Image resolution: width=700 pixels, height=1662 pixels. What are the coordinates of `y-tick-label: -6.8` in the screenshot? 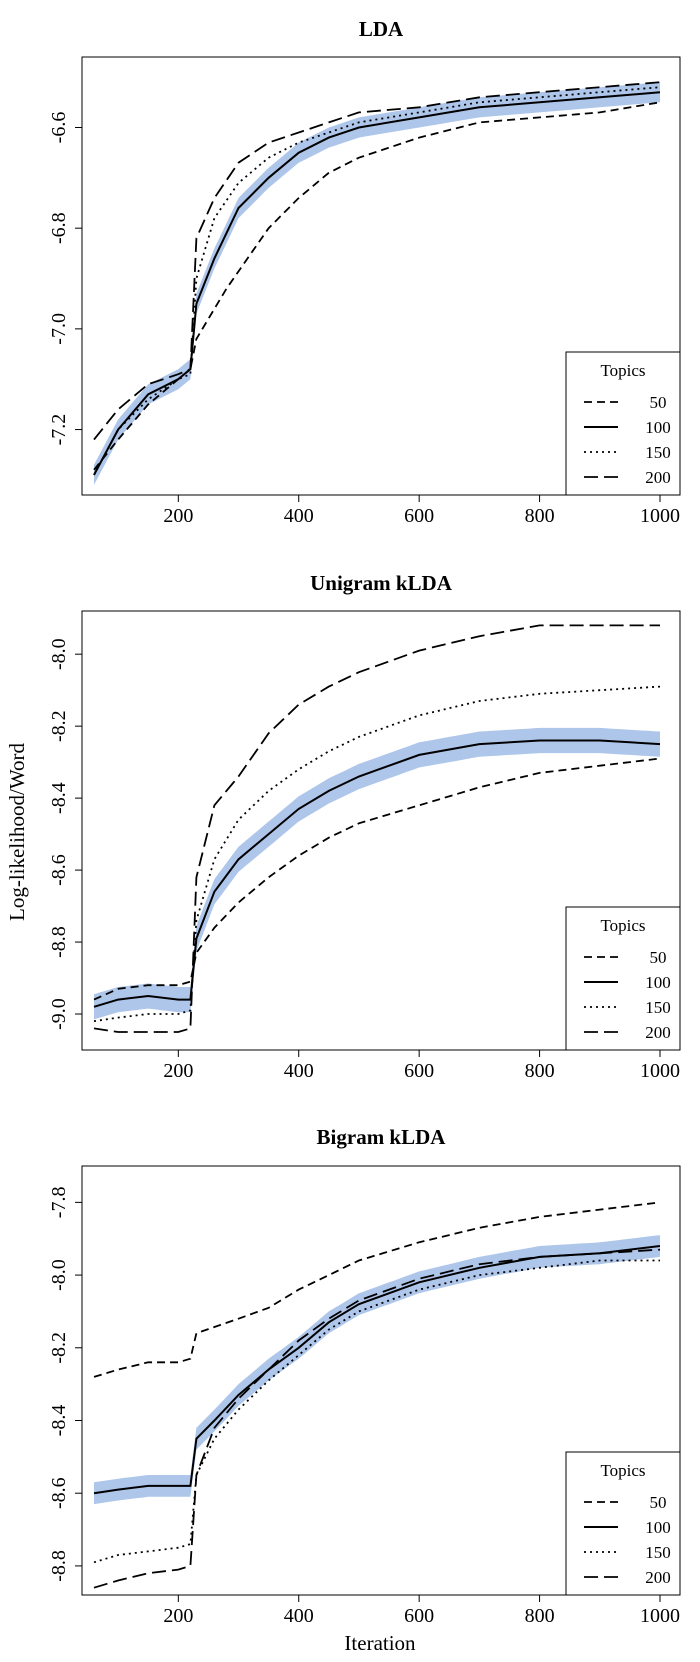 It's located at (59, 228).